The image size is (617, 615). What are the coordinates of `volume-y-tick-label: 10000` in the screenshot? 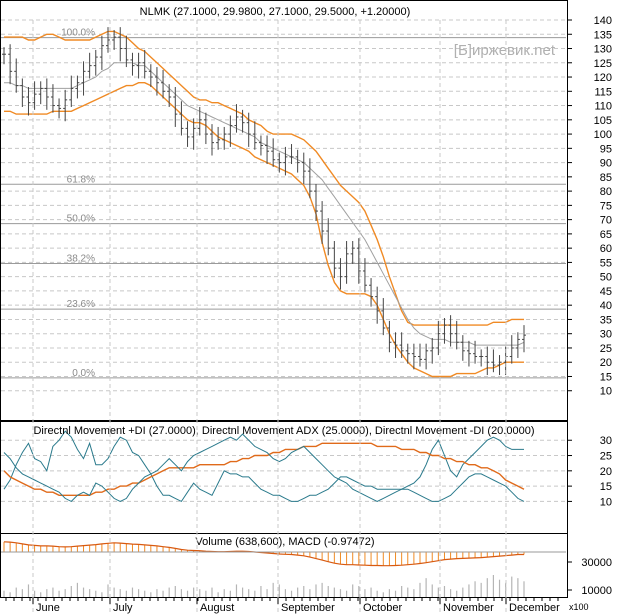 It's located at (596, 591).